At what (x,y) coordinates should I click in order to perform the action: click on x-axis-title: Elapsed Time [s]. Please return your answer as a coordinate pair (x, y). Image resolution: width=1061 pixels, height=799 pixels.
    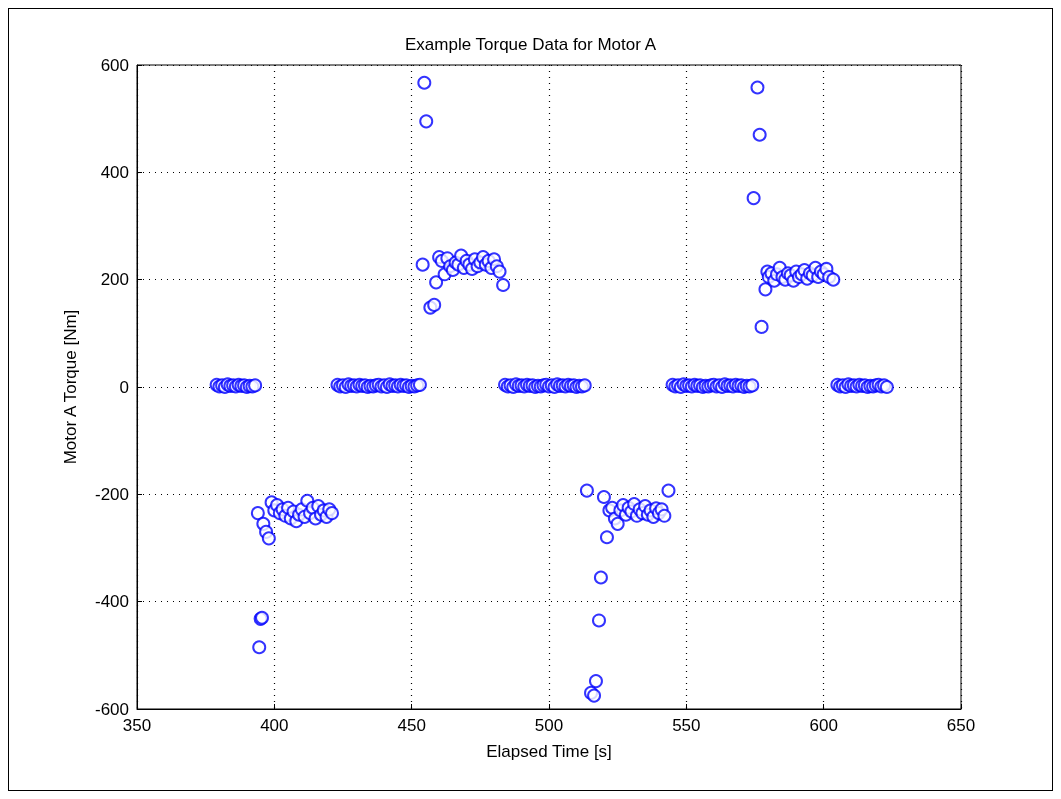
    Looking at the image, I should click on (549, 751).